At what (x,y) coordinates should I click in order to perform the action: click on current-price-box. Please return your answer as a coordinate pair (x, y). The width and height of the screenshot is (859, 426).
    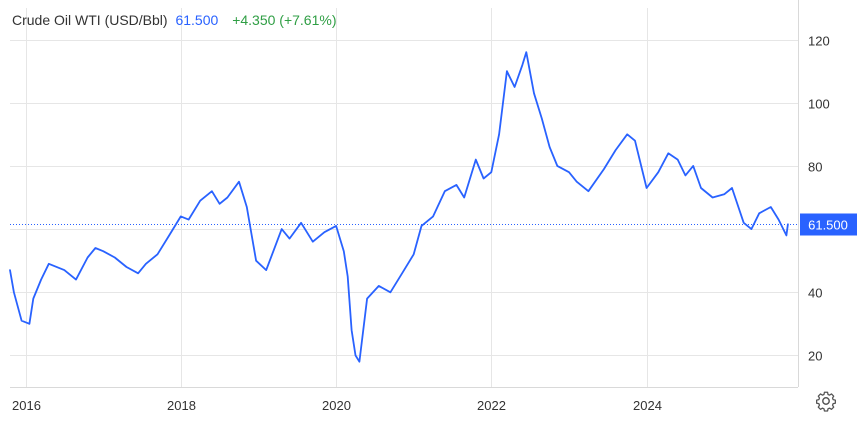
    Looking at the image, I should click on (828, 224).